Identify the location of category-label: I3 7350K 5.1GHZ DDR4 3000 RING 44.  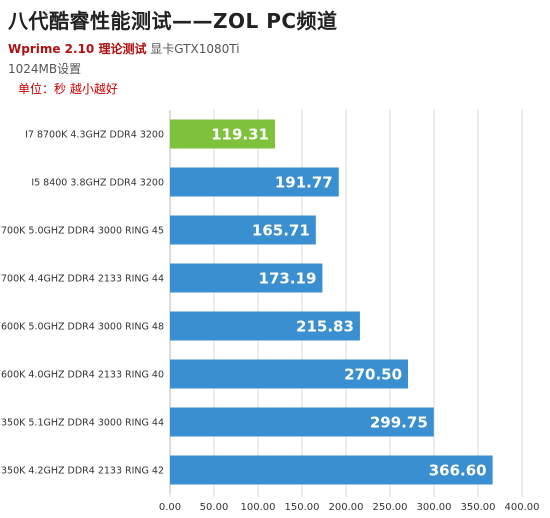
(82, 423).